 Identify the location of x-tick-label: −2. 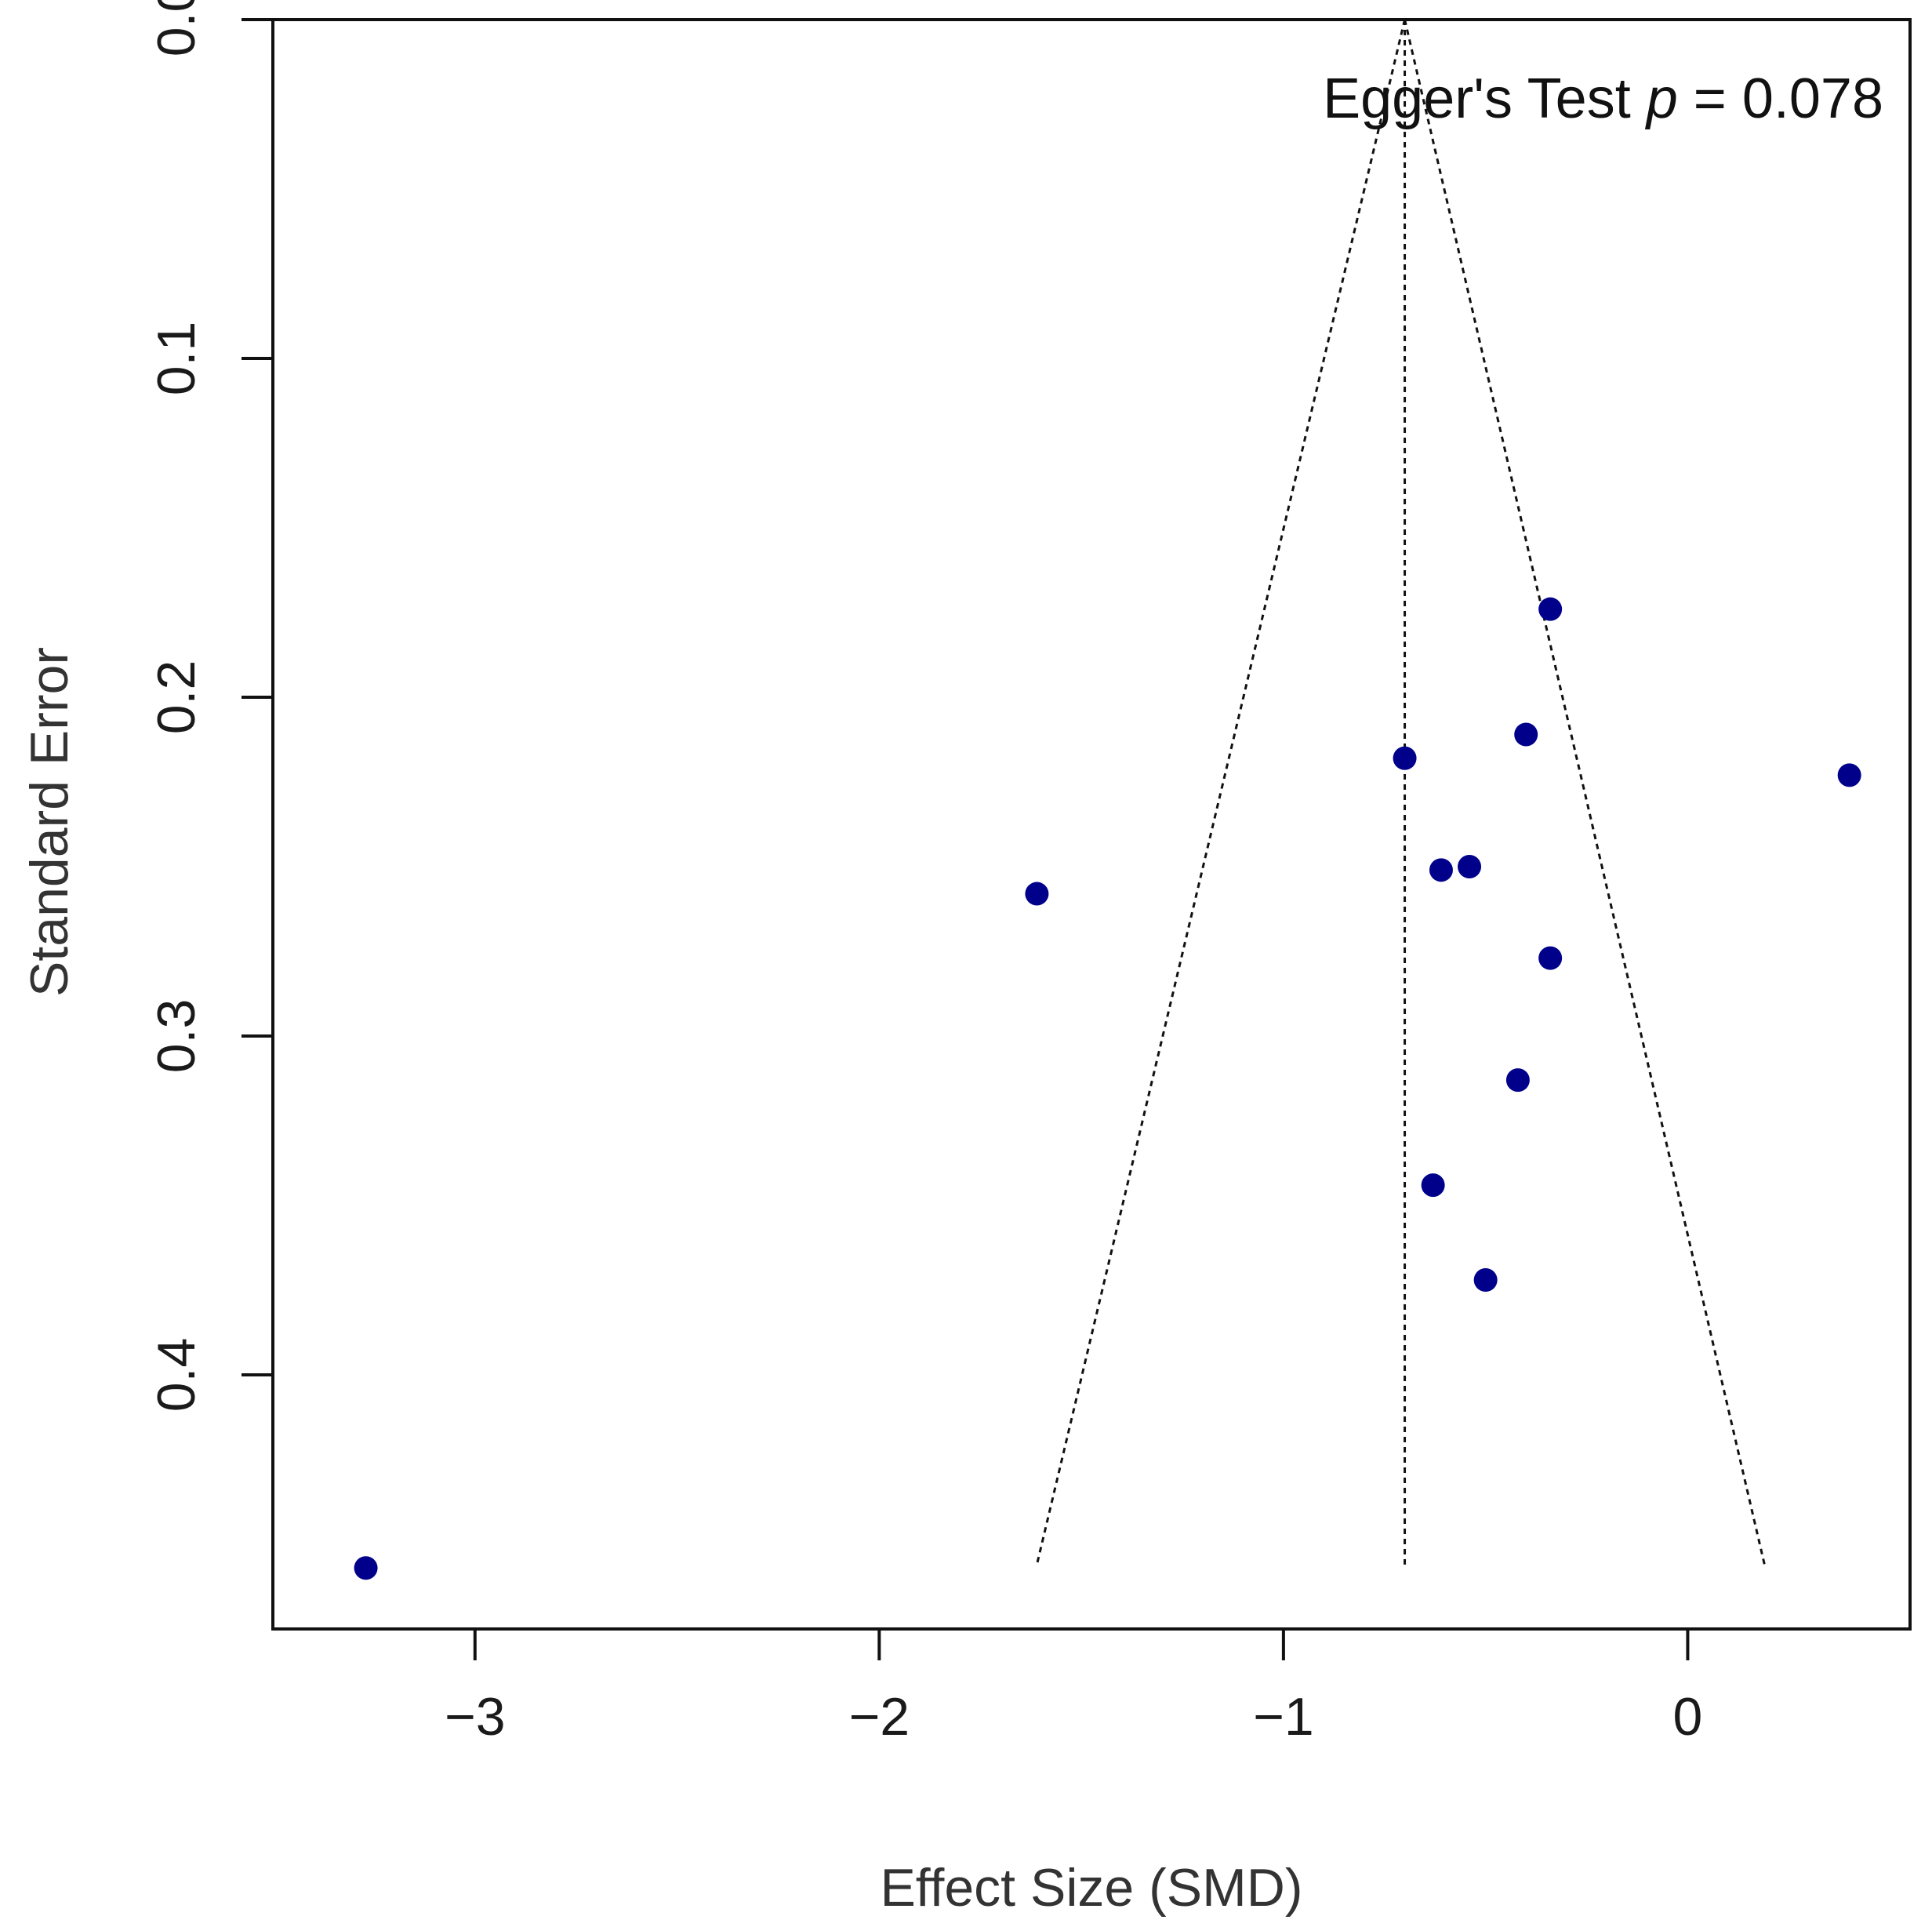
(879, 1717).